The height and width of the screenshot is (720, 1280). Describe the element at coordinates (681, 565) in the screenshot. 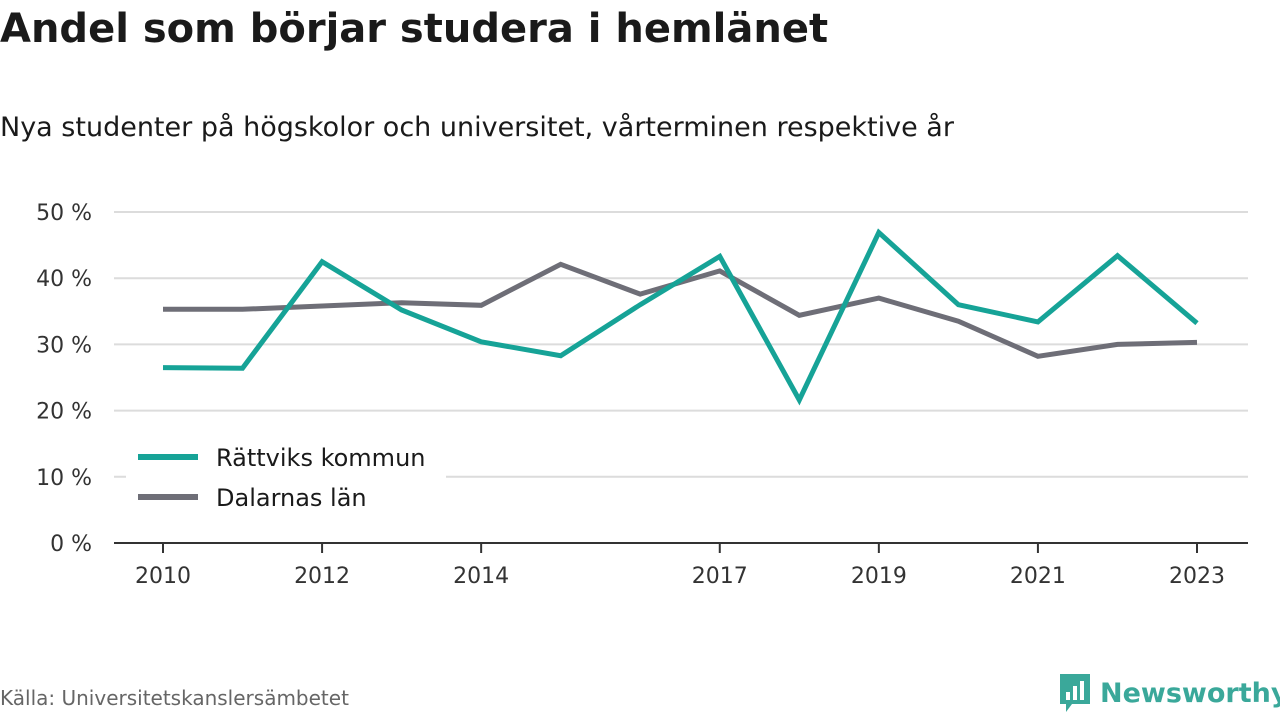

I see `x-axis: 2010 2012 2014 2017 2019 2021 2023` at that location.